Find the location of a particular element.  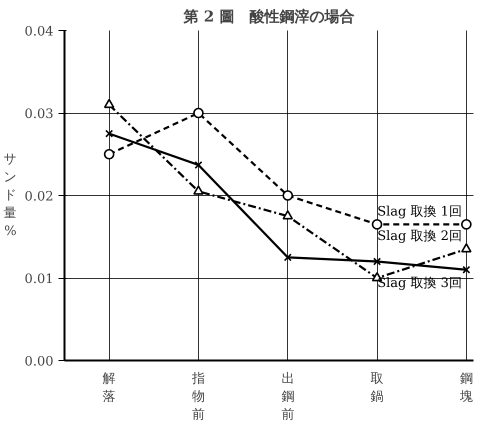

x-tick-label: 取鍋 is located at coordinates (377, 388).